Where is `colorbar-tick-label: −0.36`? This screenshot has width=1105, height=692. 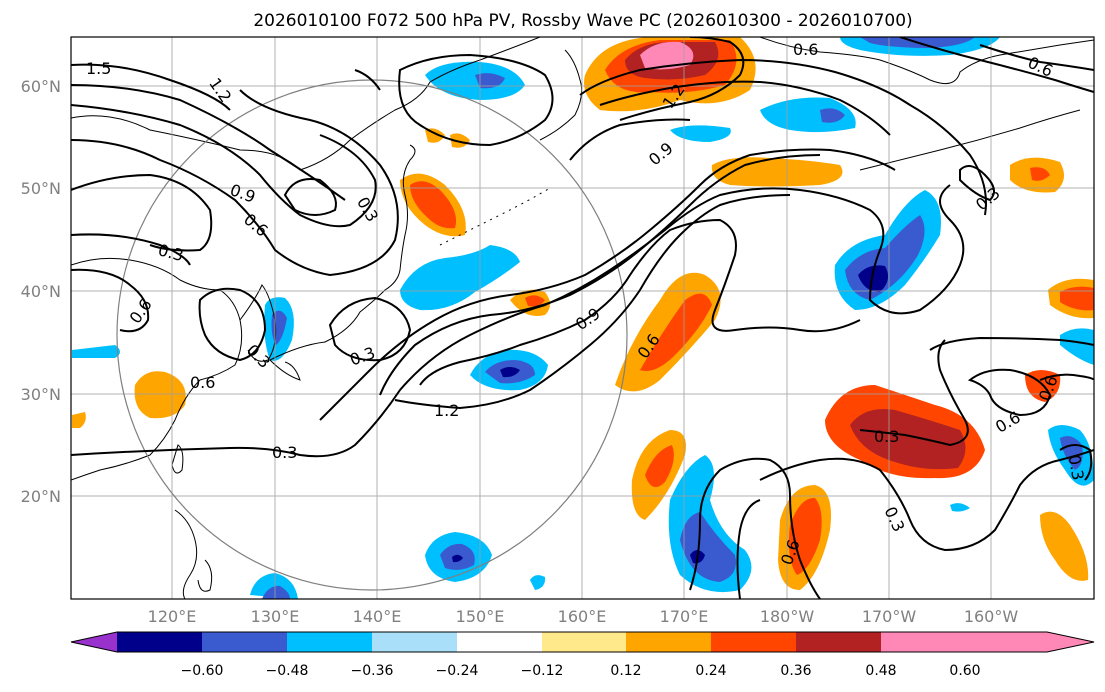
colorbar-tick-label: −0.36 is located at coordinates (372, 671).